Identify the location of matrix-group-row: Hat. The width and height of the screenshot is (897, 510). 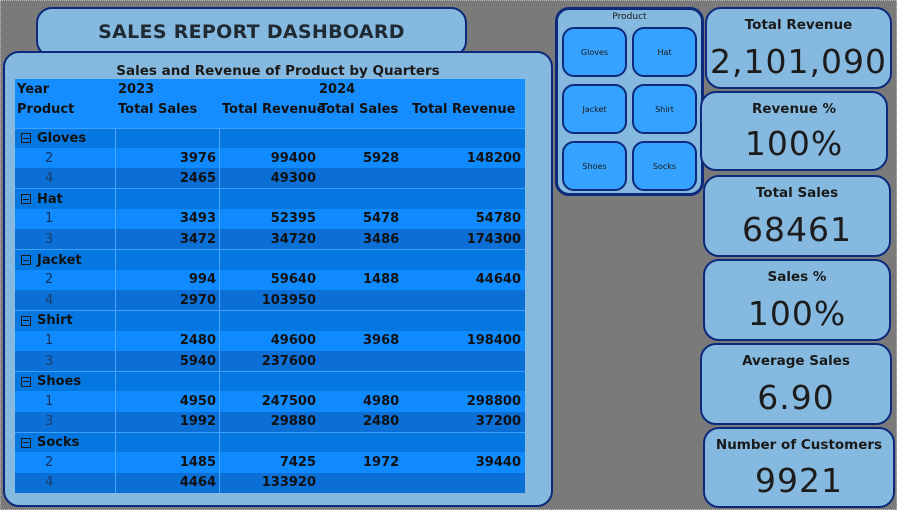
(270, 198).